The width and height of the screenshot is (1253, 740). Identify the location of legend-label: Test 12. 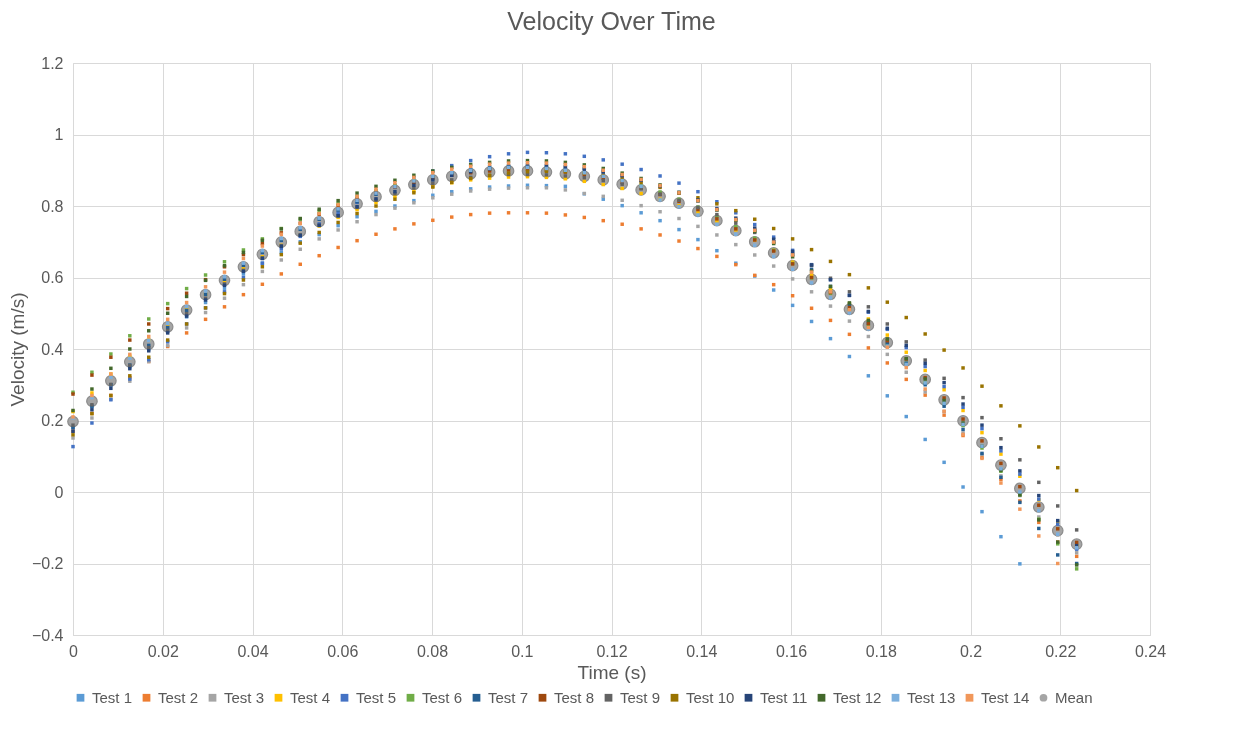
(857, 697).